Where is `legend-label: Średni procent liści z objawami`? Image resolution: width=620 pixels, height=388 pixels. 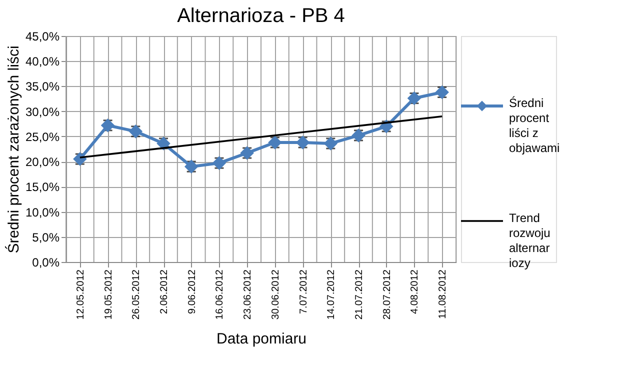 legend-label: Średni procent liści z objawami is located at coordinates (534, 125).